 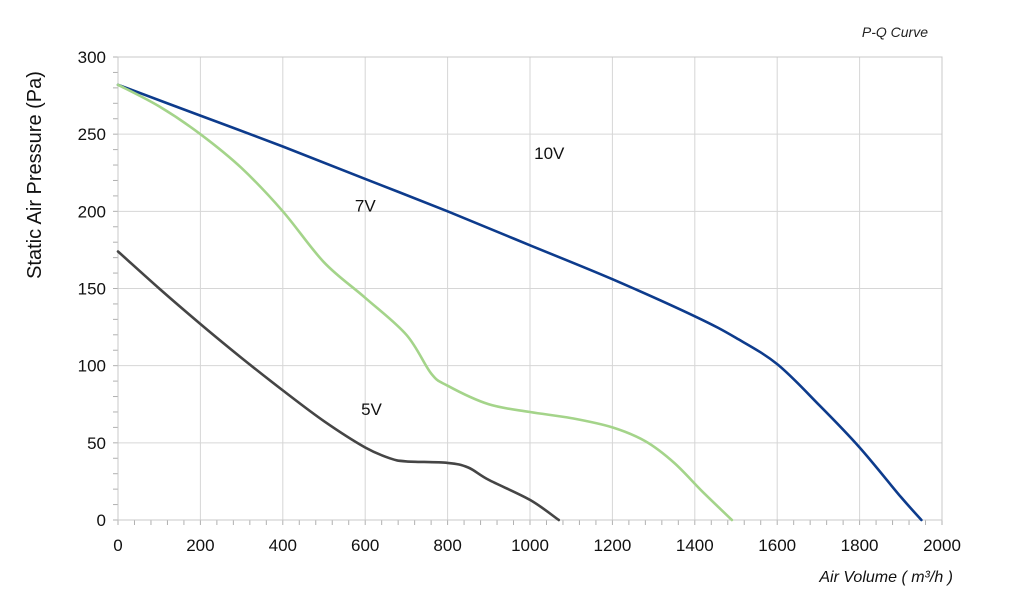 I want to click on y-tick-label: 50, so click(x=96, y=443).